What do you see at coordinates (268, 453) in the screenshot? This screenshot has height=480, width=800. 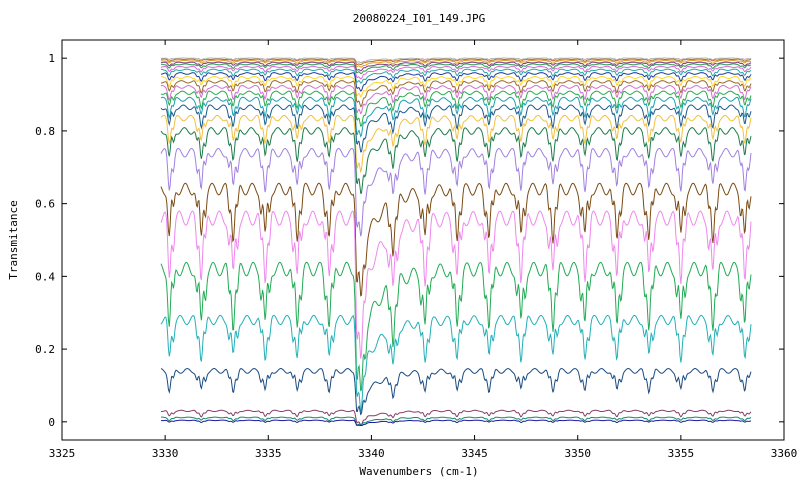 I see `x-tick-label: 3335` at bounding box center [268, 453].